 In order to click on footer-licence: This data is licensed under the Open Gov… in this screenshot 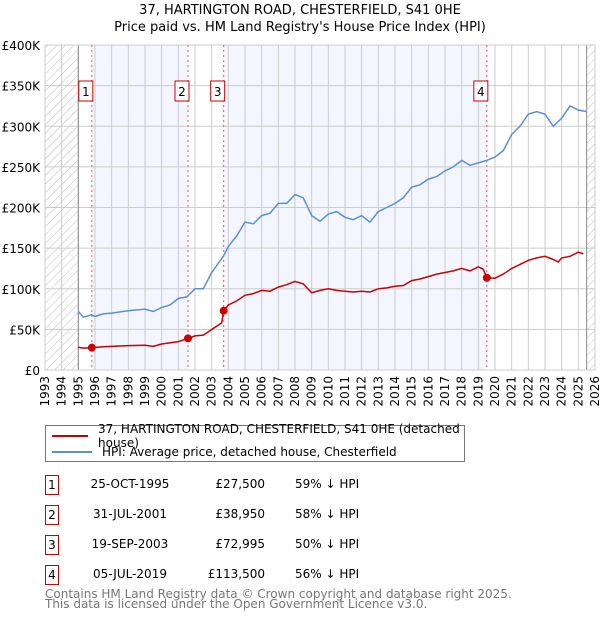, I will do `click(236, 604)`.